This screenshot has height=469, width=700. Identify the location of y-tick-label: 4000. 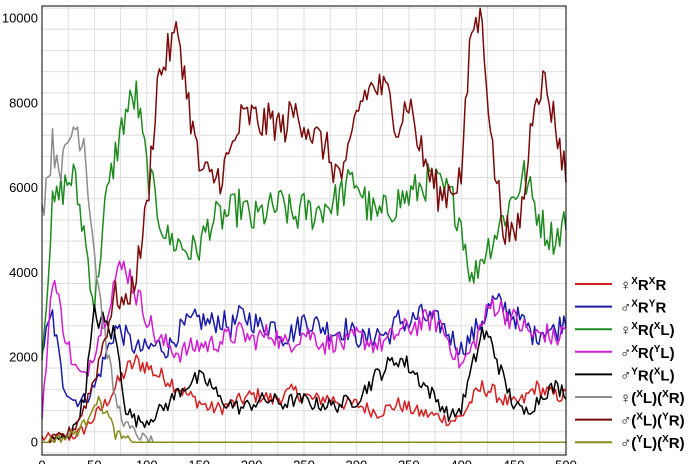
(23, 272).